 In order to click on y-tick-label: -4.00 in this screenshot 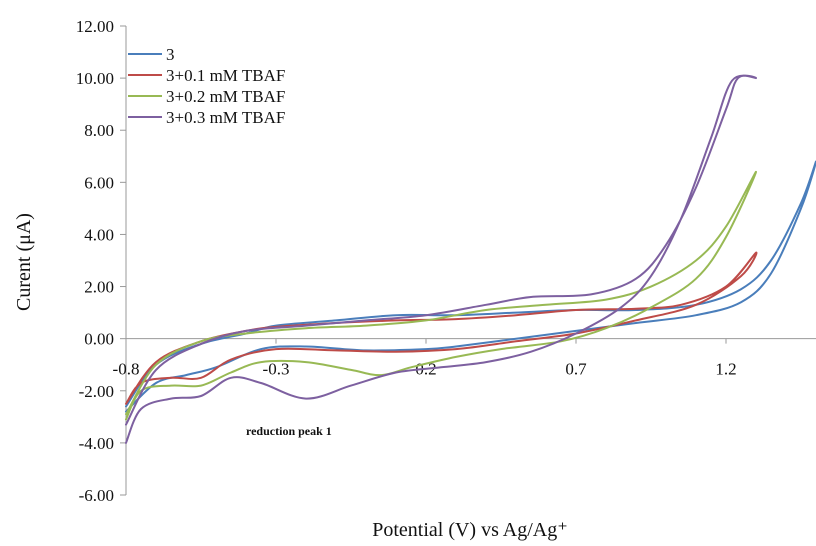, I will do `click(96, 443)`.